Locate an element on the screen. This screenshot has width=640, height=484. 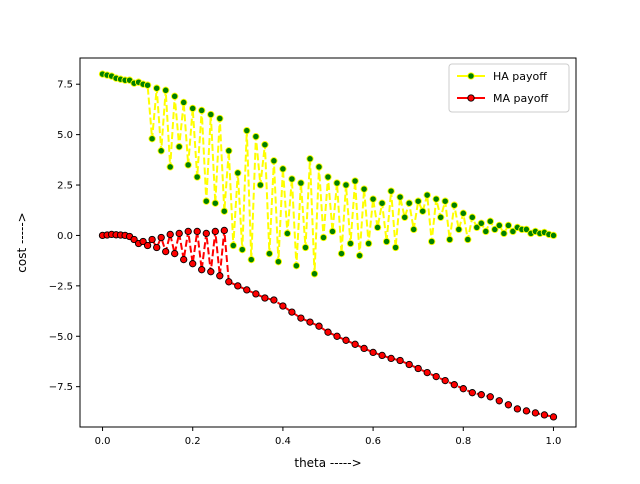
y-tick-label: −7.5 is located at coordinates (61, 387).